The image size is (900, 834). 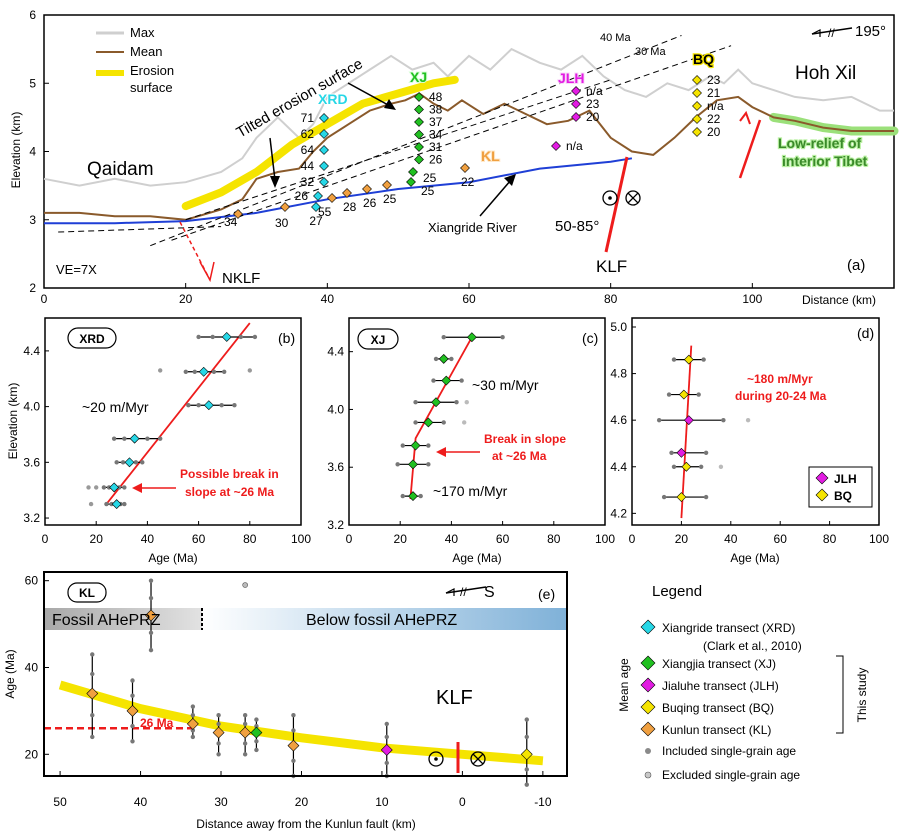 I want to click on panel-a-ylabel: Elevation (km), so click(x=16, y=150).